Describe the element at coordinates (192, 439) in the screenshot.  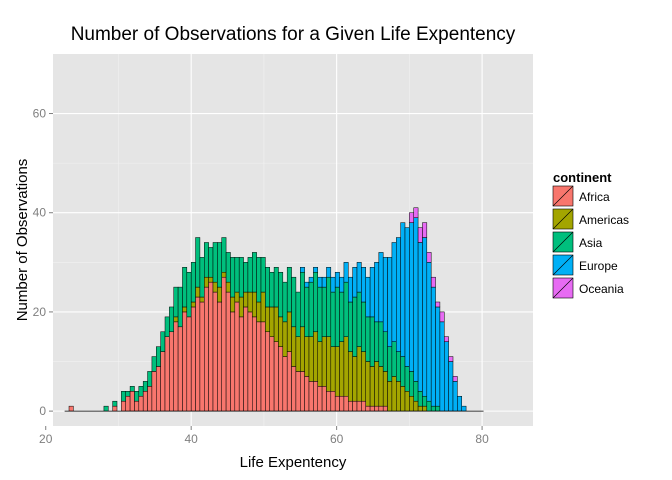
I see `x-tick-label: 40` at that location.